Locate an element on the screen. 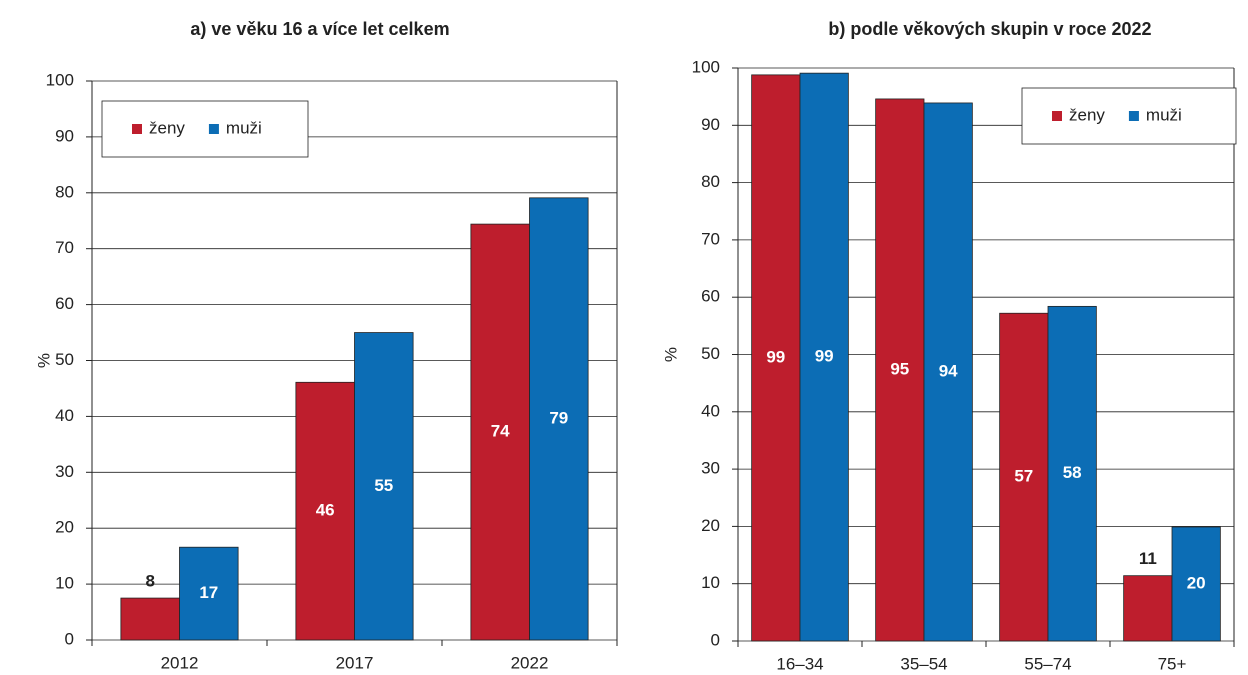 The height and width of the screenshot is (675, 1248). value-label: 57 is located at coordinates (1023, 476).